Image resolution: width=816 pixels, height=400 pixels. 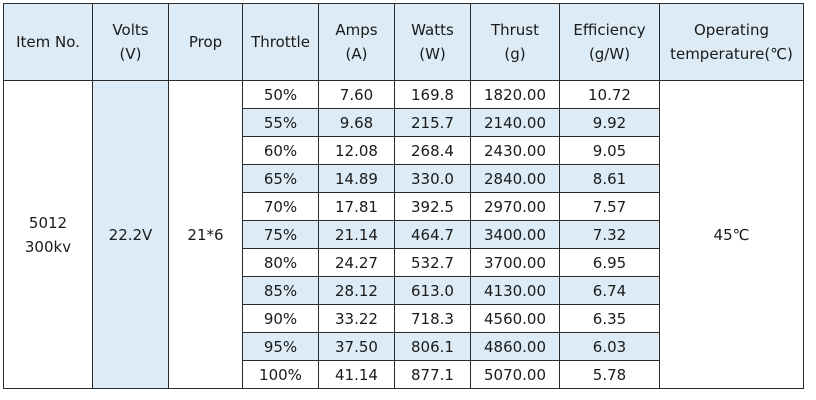 I want to click on amps-cell: 14.89, so click(x=356, y=178).